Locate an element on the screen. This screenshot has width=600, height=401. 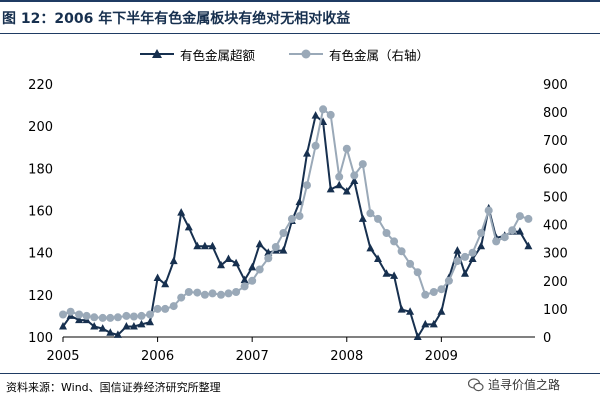
left-tick-label: 180 is located at coordinates (40, 169).